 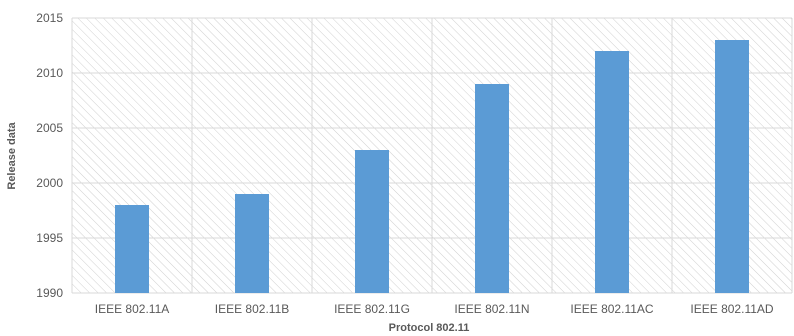 I want to click on x-axis-title: Protocol 802.11, so click(x=429, y=328).